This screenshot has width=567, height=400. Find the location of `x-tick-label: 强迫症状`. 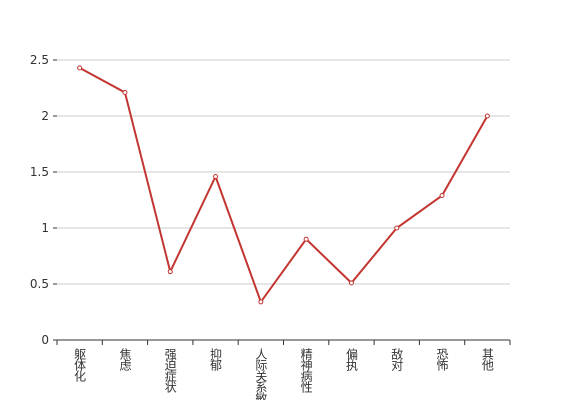

x-tick-label: 强迫症状 is located at coordinates (170, 370).